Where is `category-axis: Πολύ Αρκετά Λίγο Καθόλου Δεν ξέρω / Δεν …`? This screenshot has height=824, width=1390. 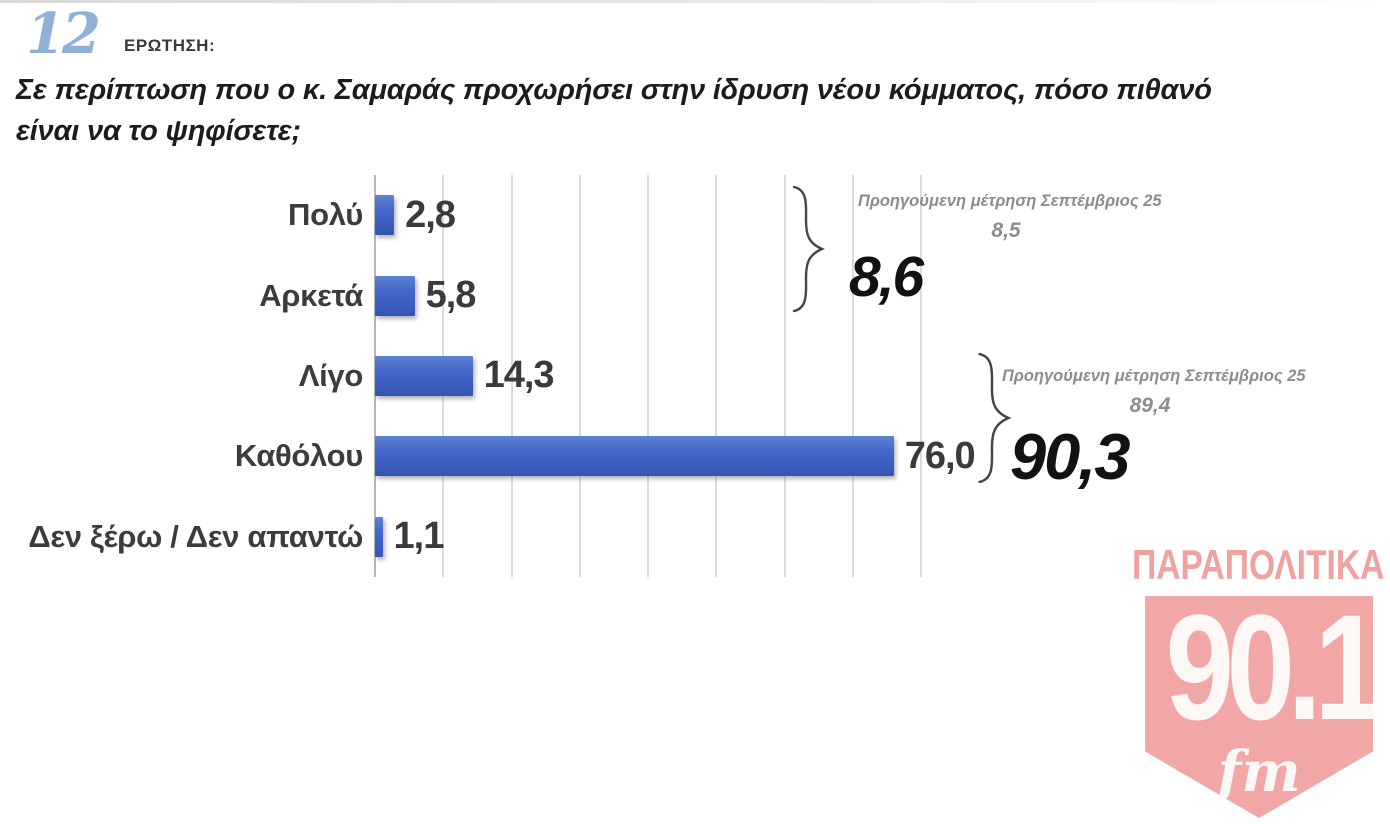 category-axis: Πολύ Αρκετά Λίγο Καθόλου Δεν ξέρω / Δεν … is located at coordinates (181, 376).